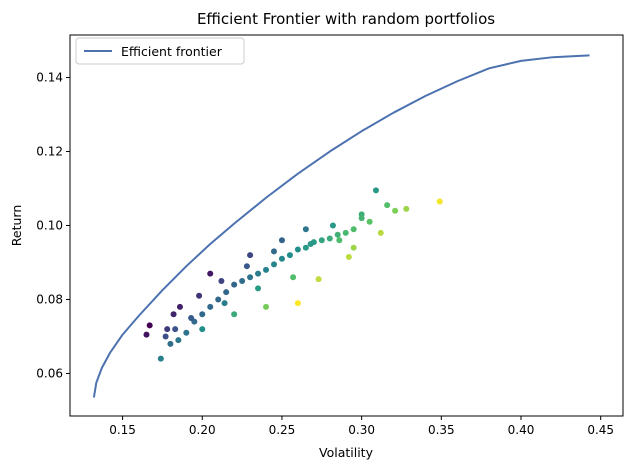 The width and height of the screenshot is (629, 473). I want to click on x-axis-label: Volatility, so click(346, 452).